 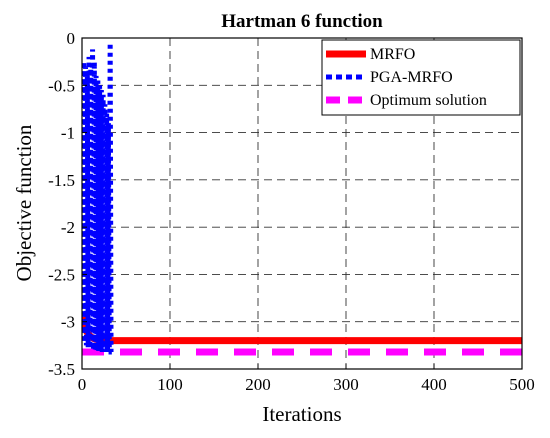 What do you see at coordinates (411, 77) in the screenshot?
I see `legend-label-1: PGA-MRFO` at bounding box center [411, 77].